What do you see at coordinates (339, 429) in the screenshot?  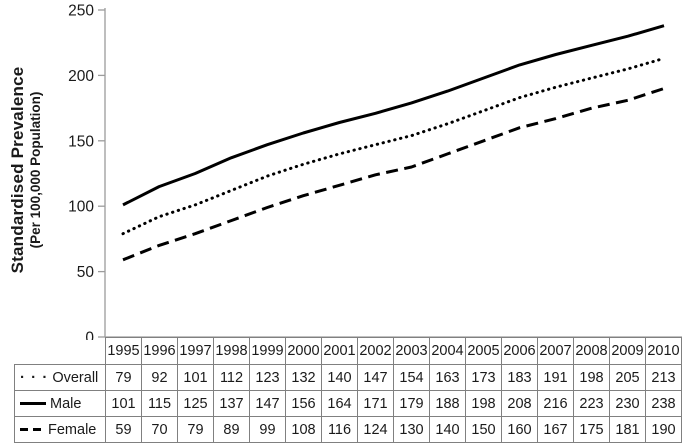 I see `value-cell: 116` at bounding box center [339, 429].